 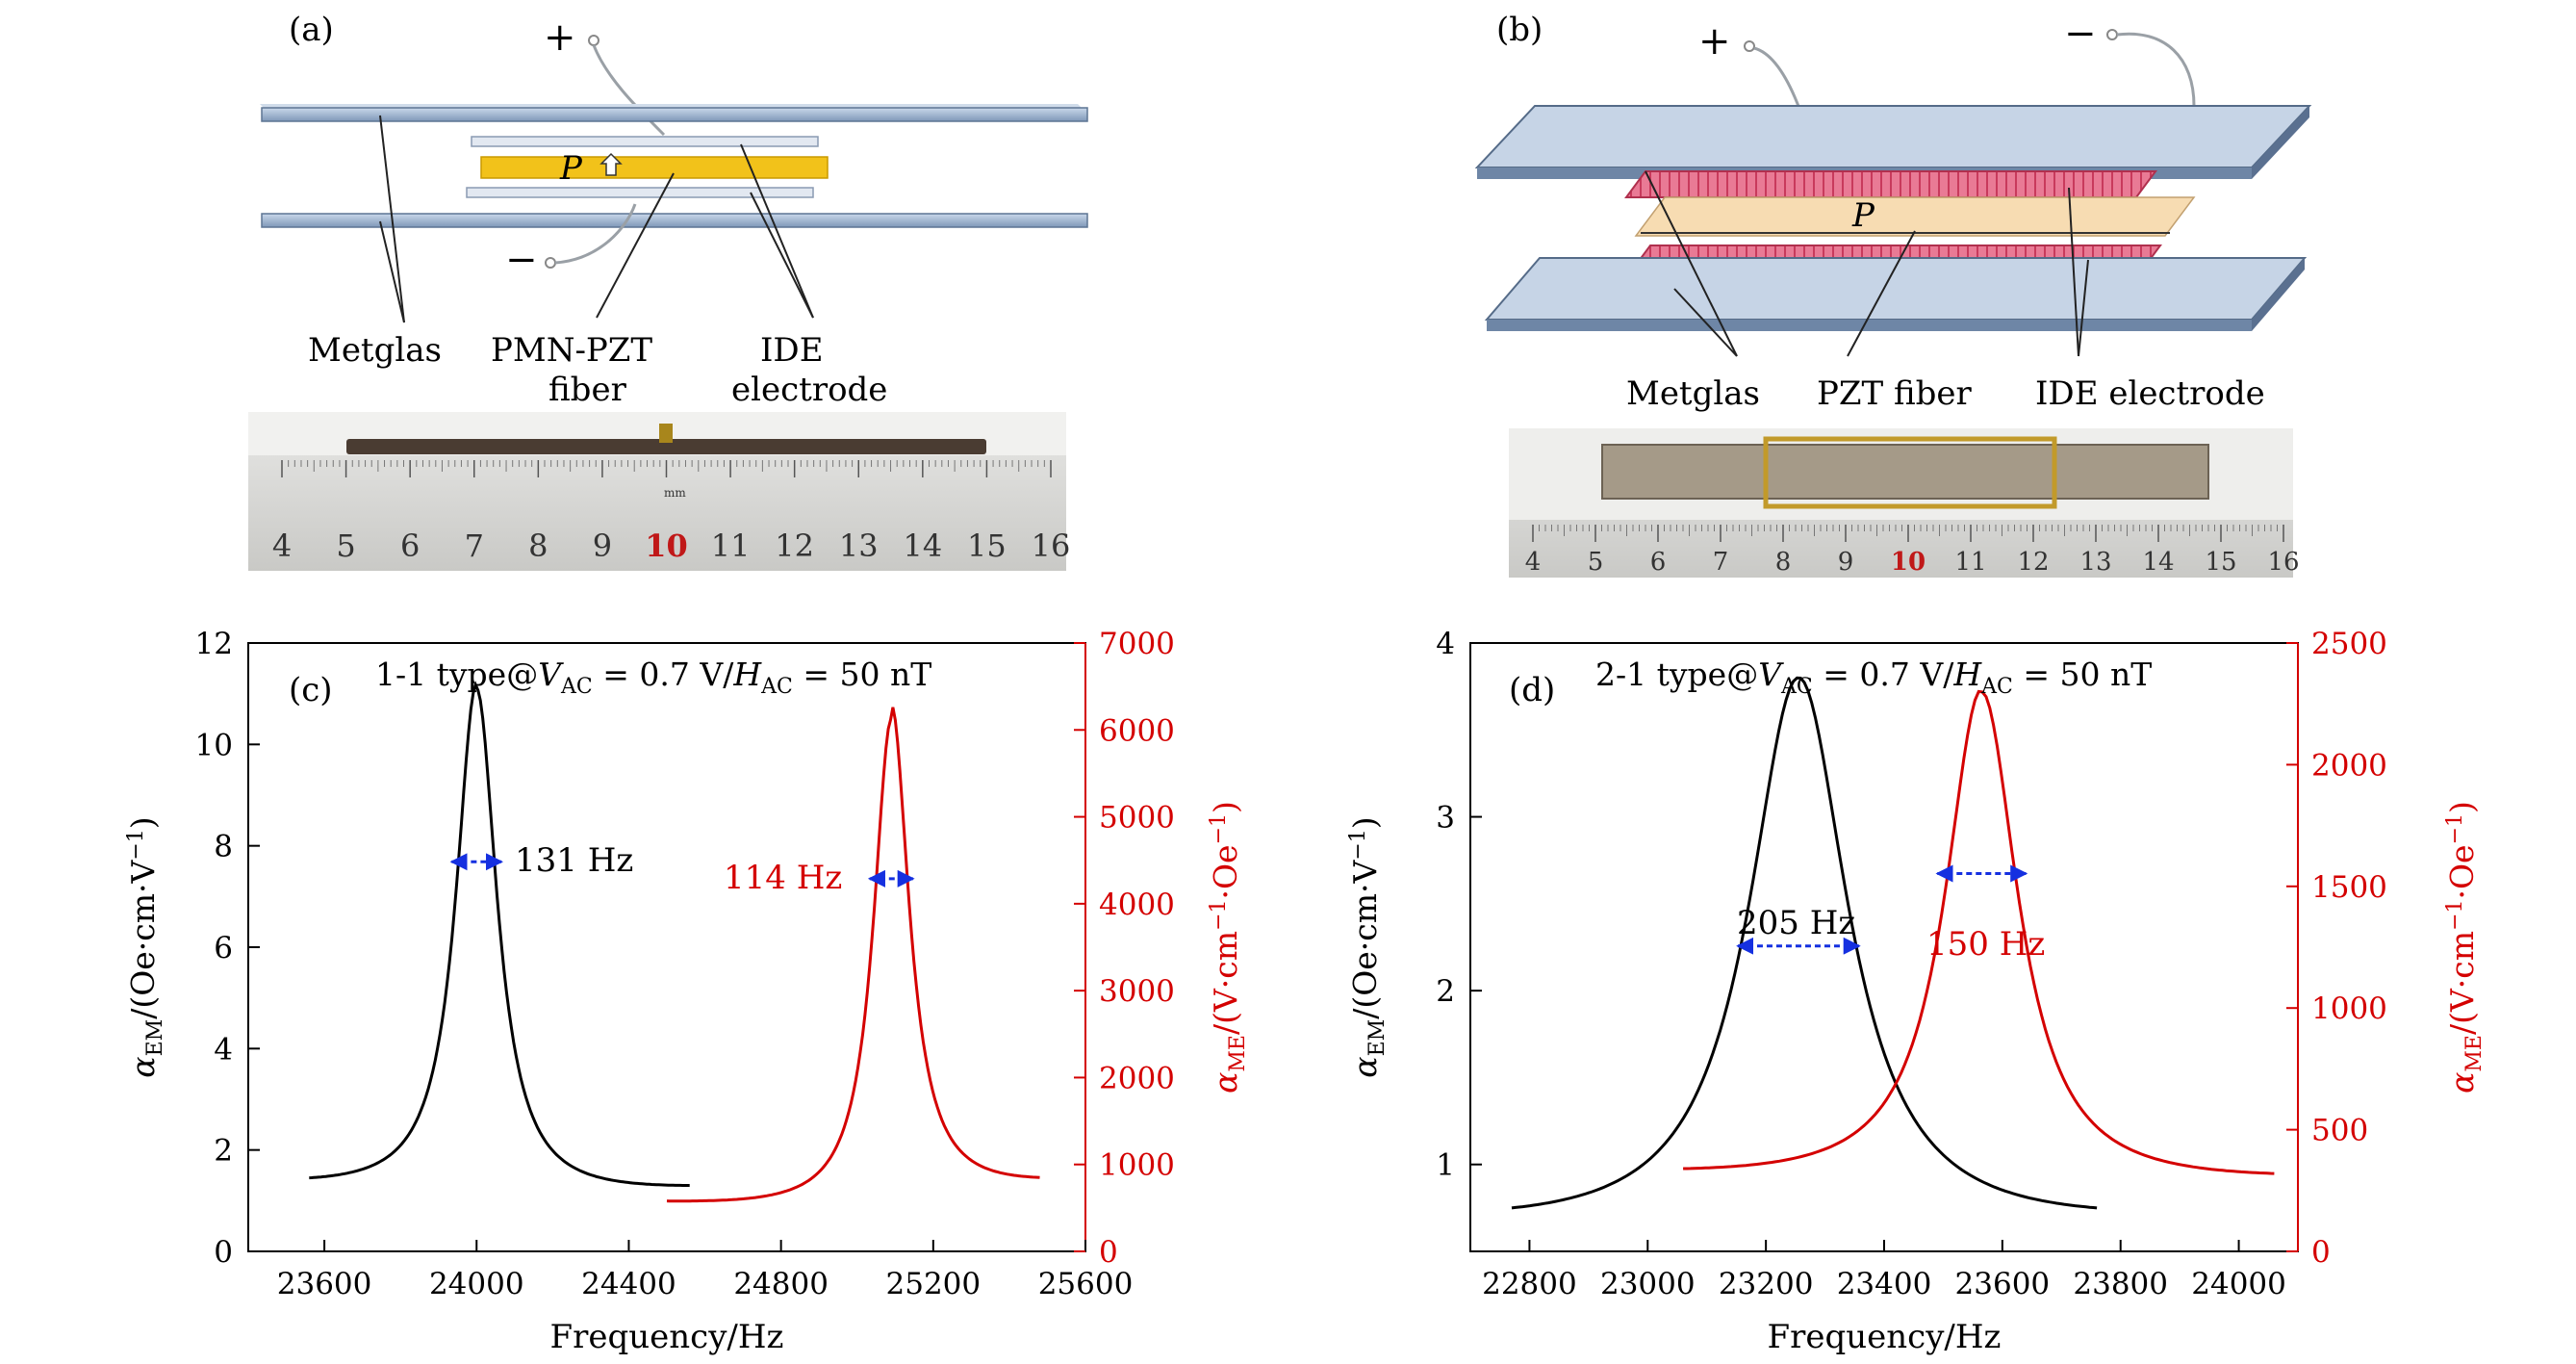 I want to click on y-tick-label-left: 10, so click(x=214, y=745).